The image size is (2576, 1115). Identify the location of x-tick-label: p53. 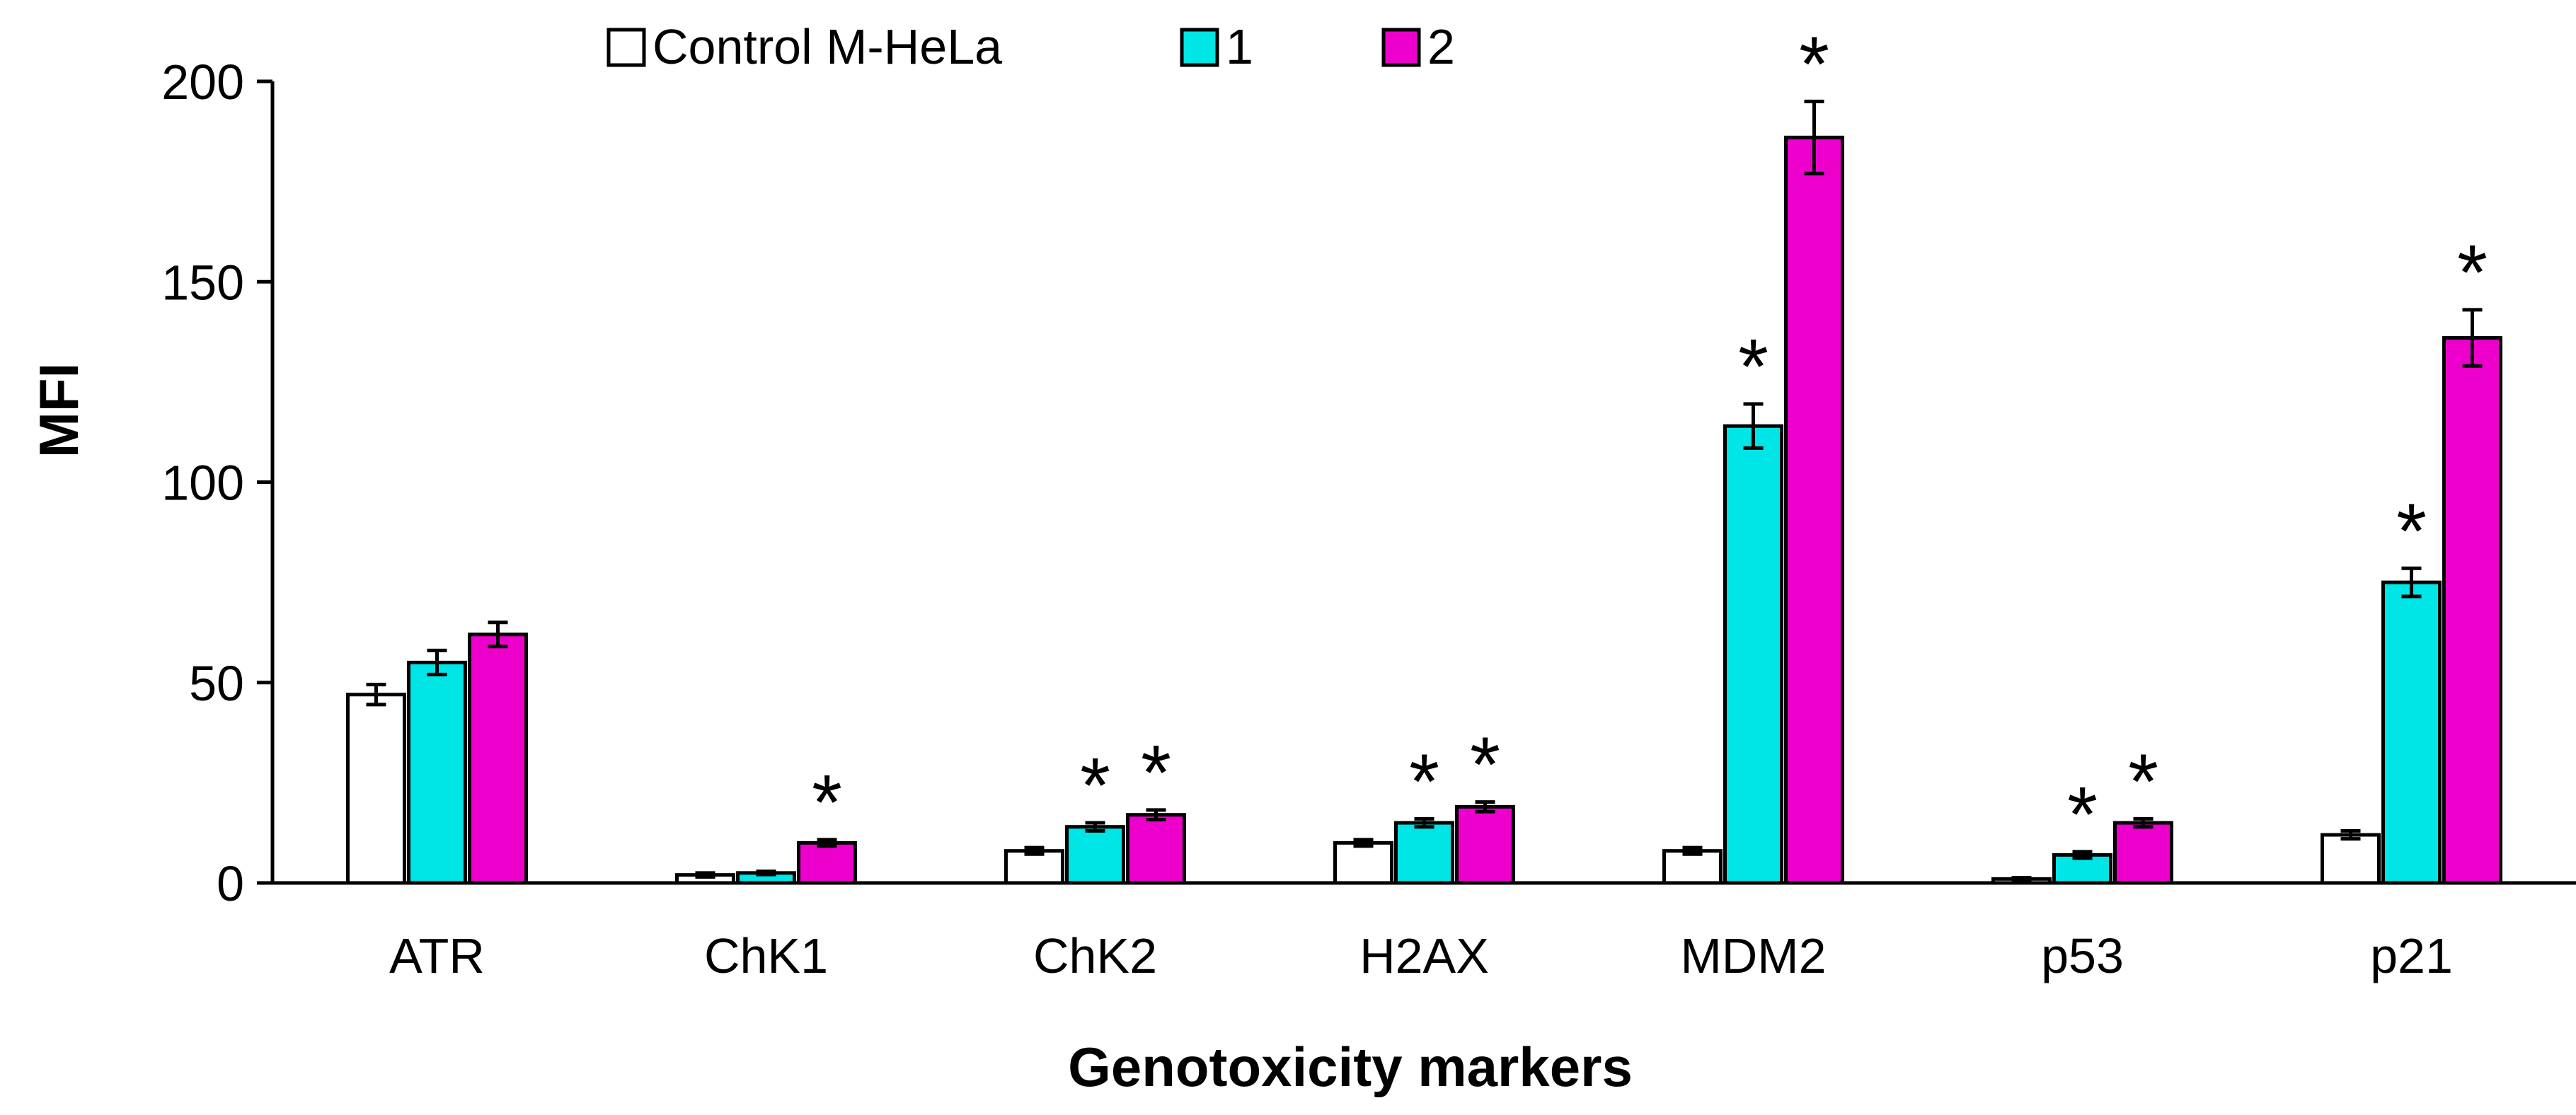
(2082, 955).